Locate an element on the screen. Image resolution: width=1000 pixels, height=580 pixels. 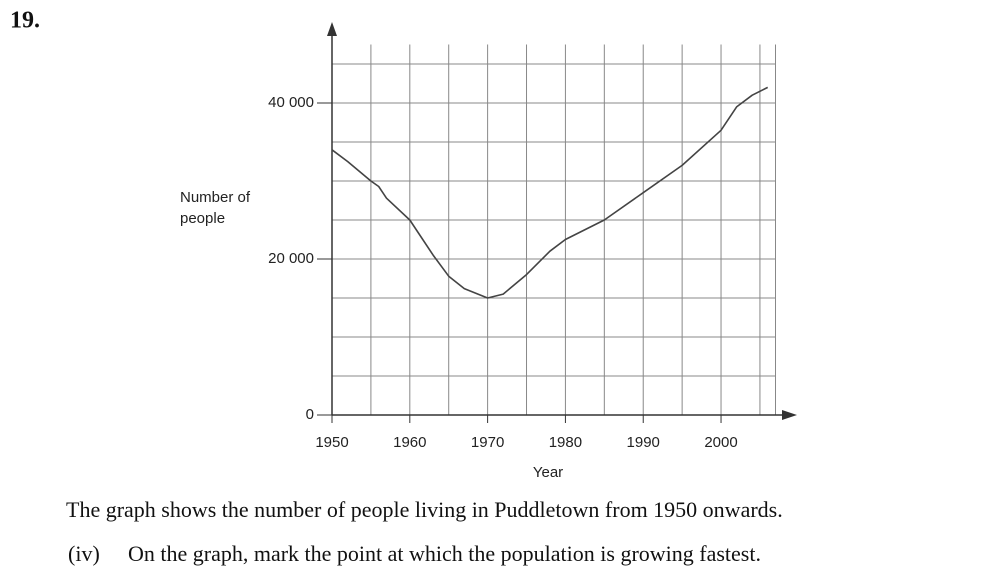
x-tick-label: 1960 is located at coordinates (409, 442).